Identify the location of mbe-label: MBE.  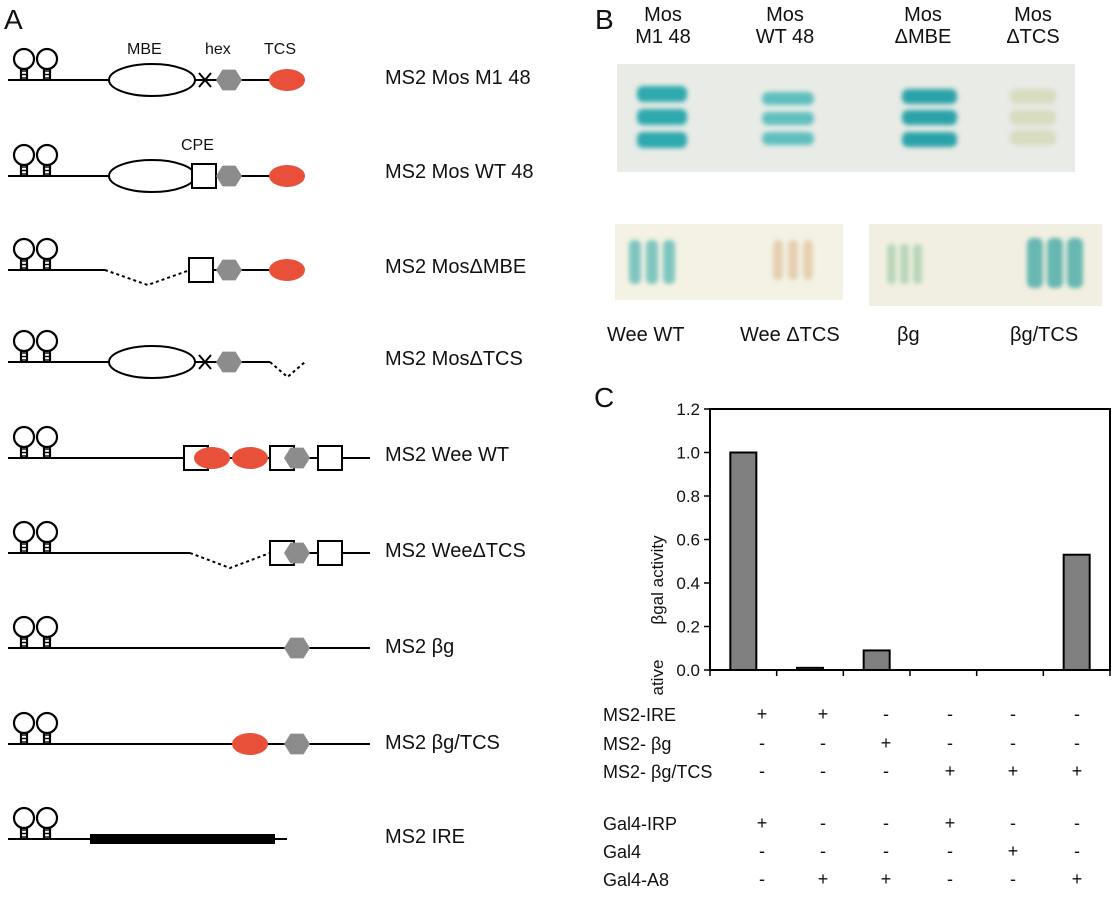
(144, 49).